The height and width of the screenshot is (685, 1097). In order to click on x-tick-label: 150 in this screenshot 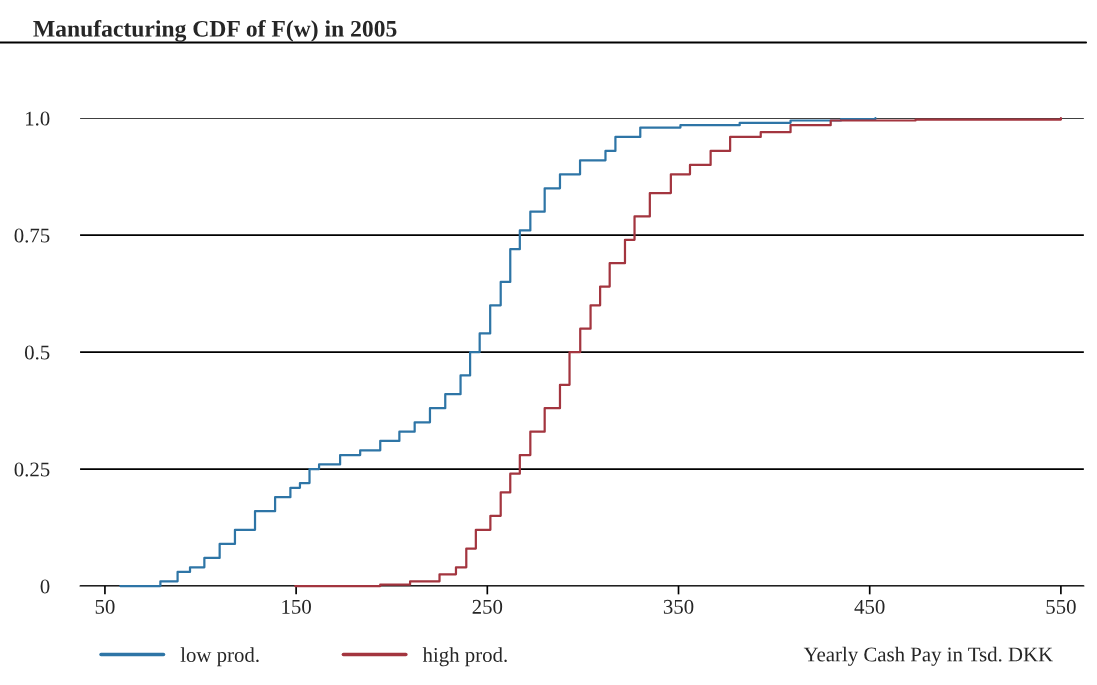, I will do `click(296, 606)`.